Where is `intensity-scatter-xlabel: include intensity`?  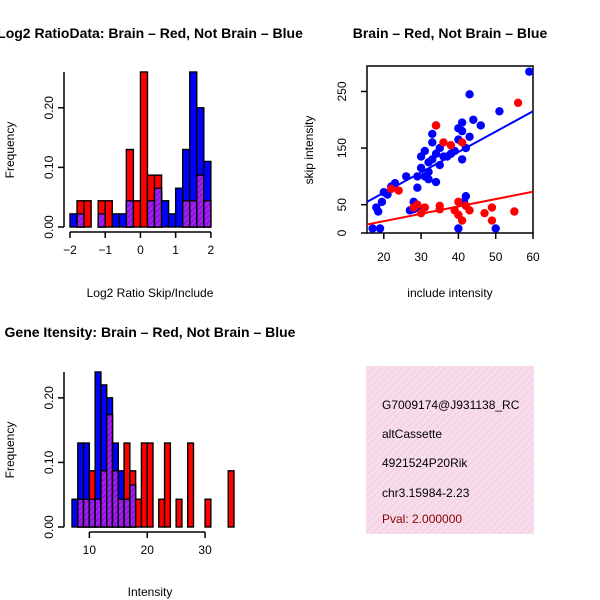 intensity-scatter-xlabel: include intensity is located at coordinates (449, 293).